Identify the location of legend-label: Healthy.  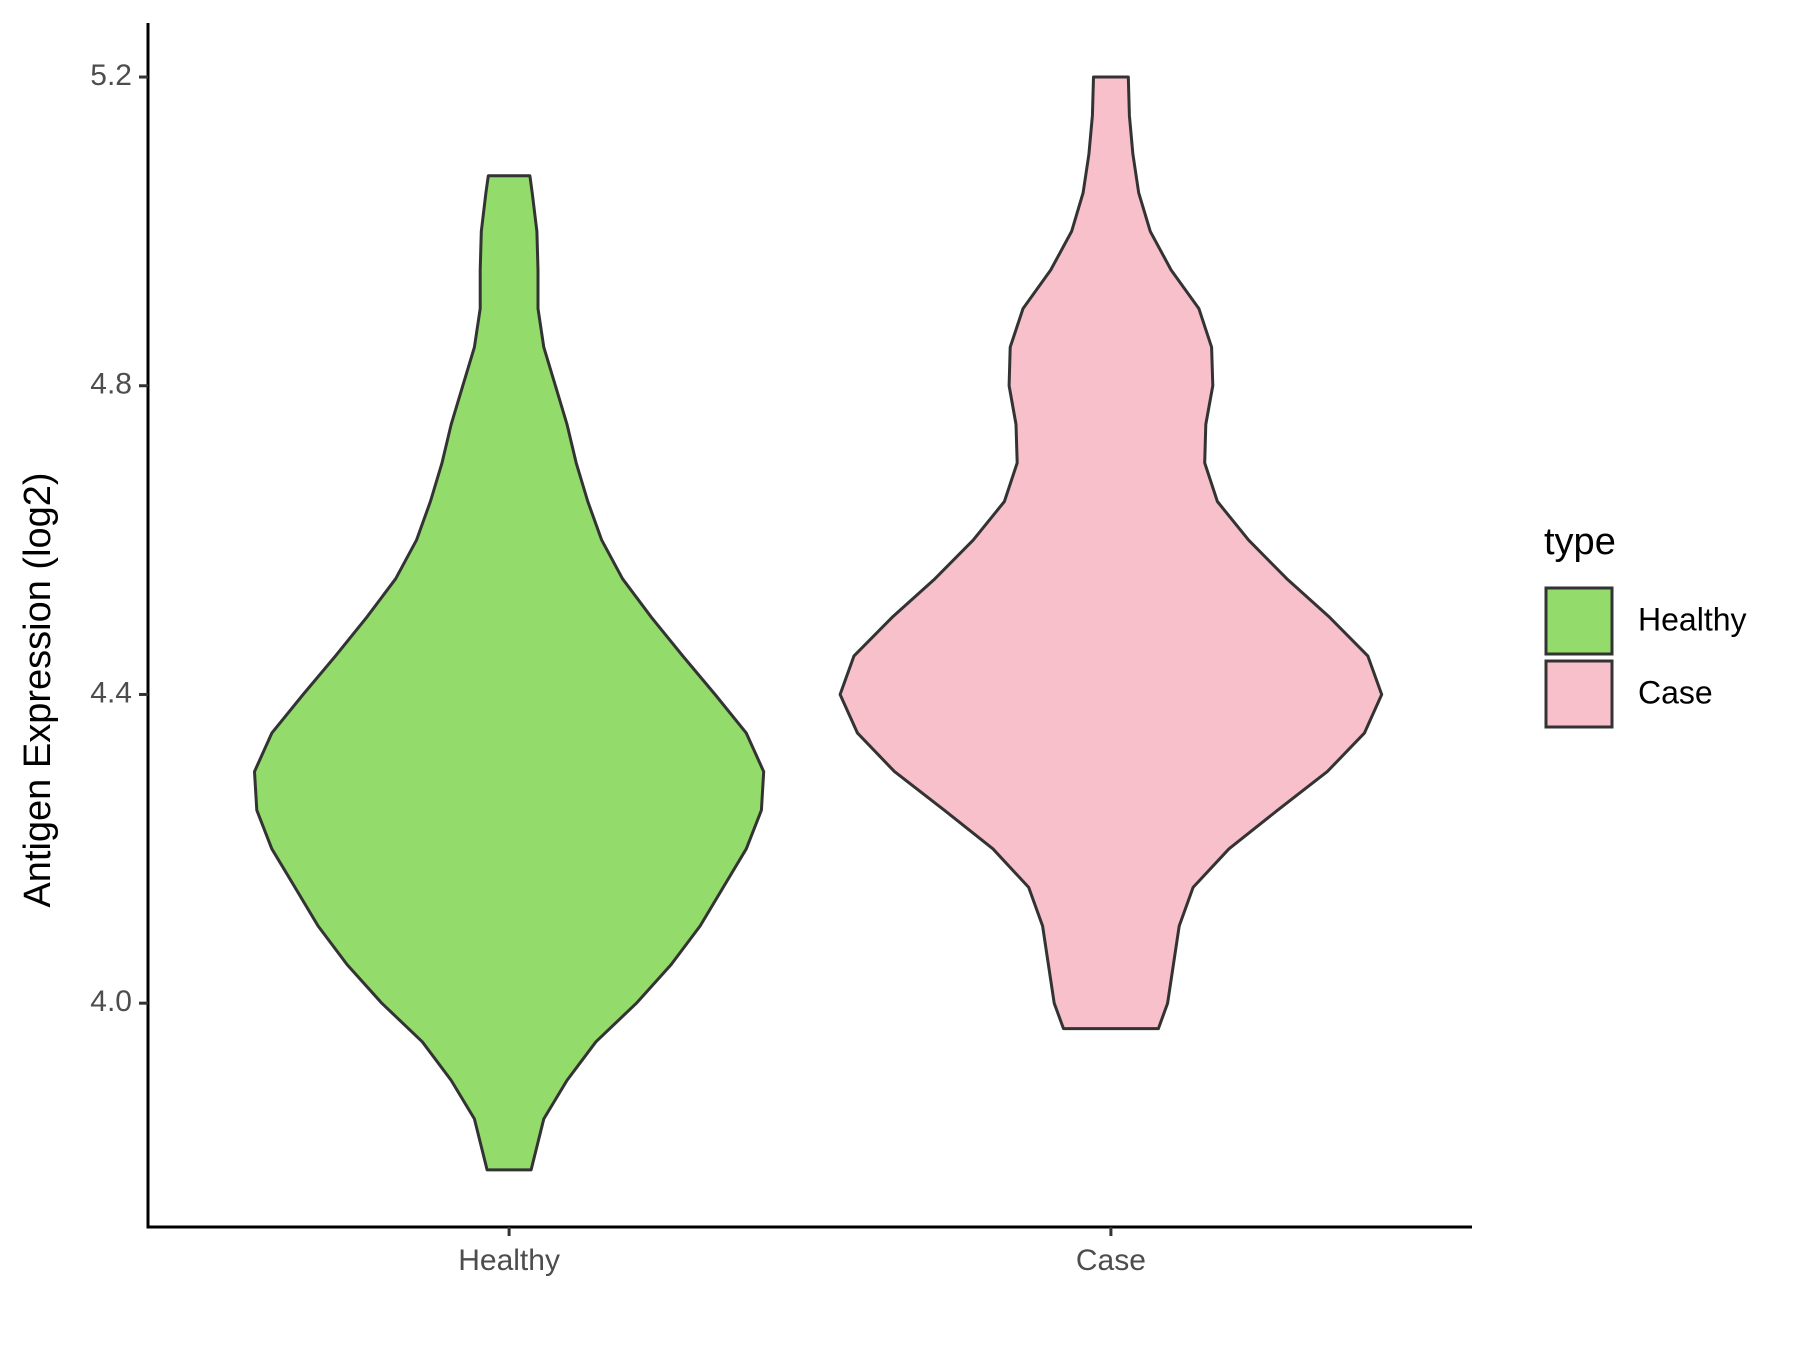
(1692, 619).